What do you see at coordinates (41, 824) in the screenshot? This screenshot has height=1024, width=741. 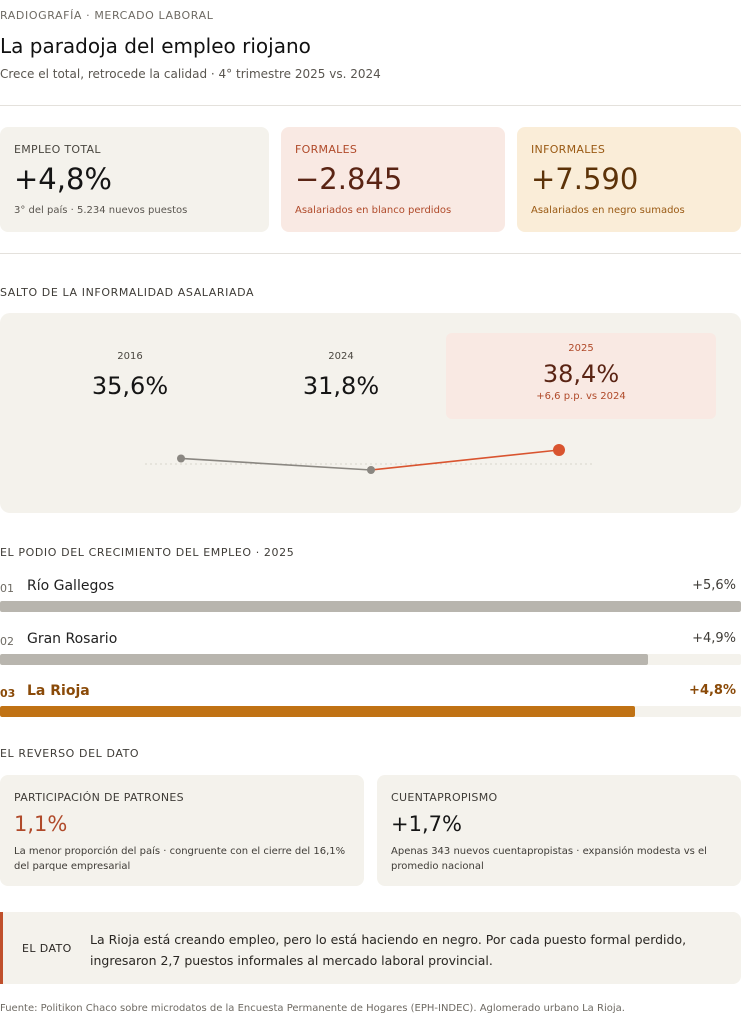 I see `card-value: 1,1%` at bounding box center [41, 824].